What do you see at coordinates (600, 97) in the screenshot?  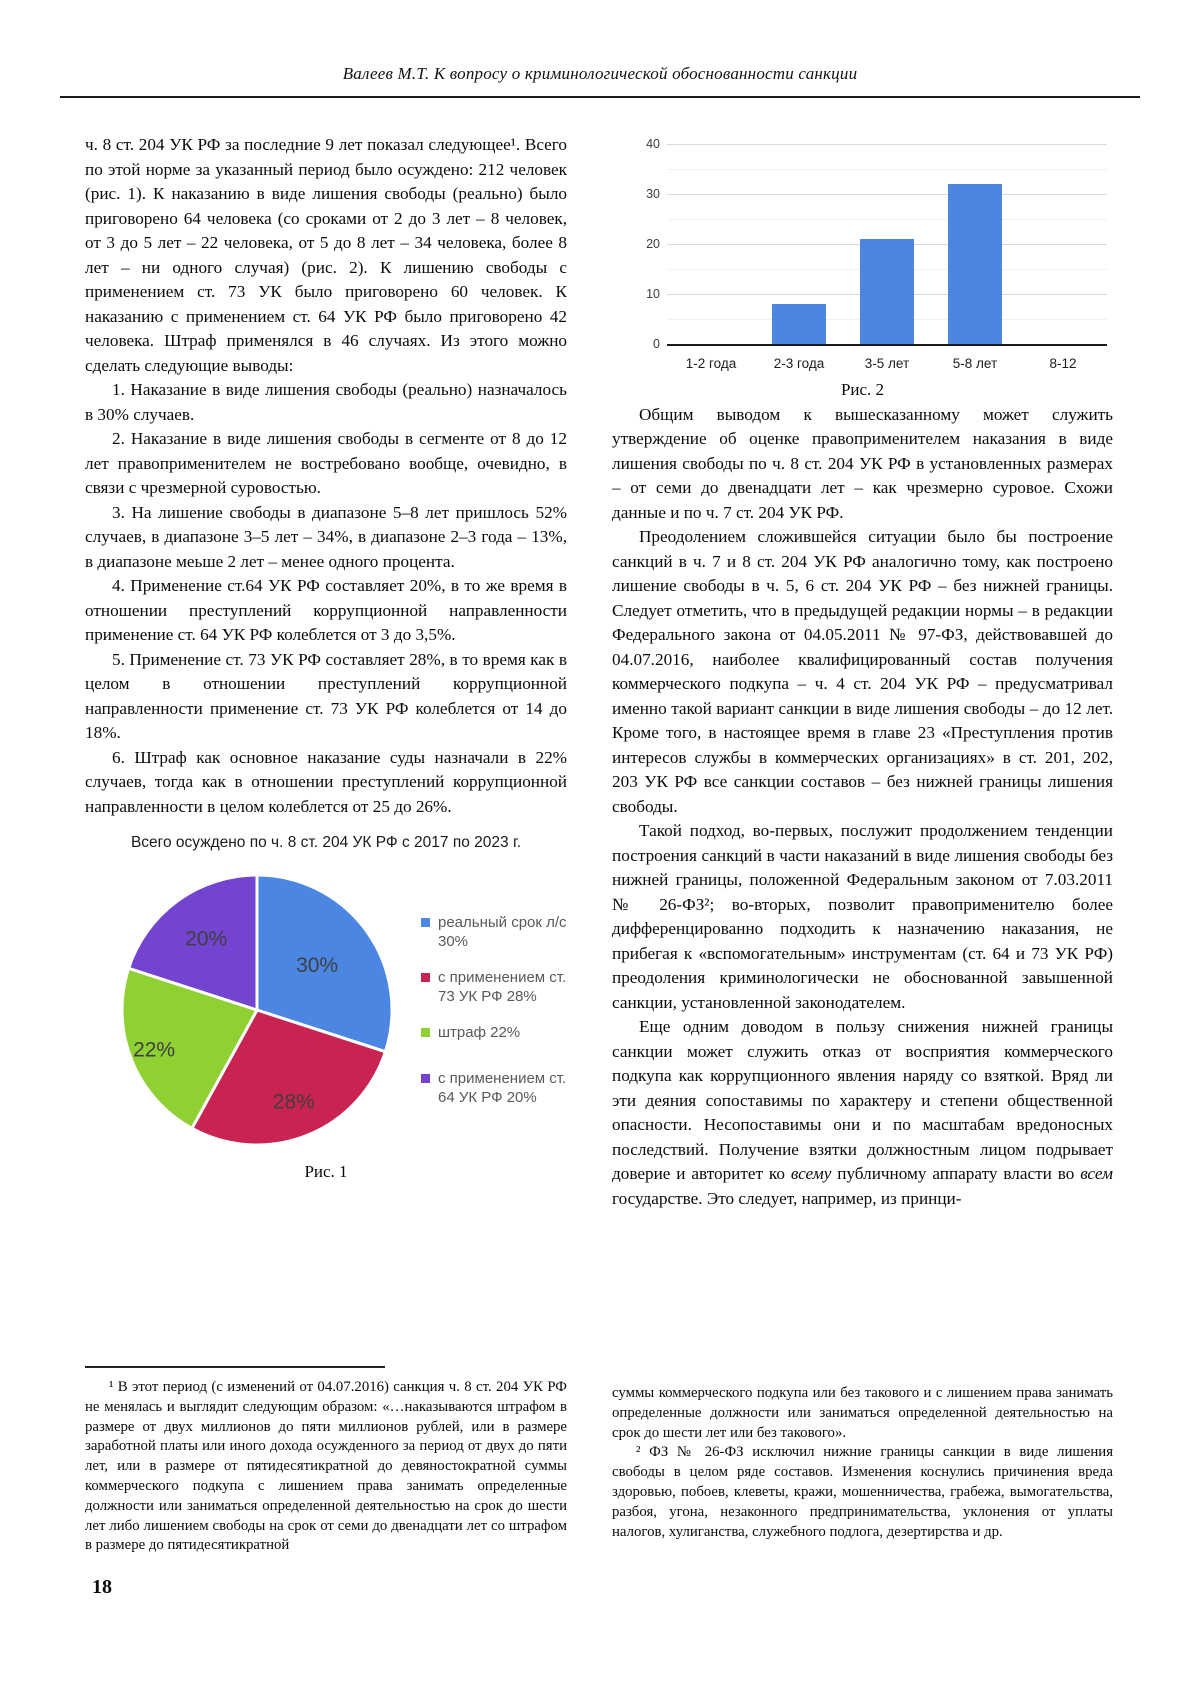 I see `header-rule` at bounding box center [600, 97].